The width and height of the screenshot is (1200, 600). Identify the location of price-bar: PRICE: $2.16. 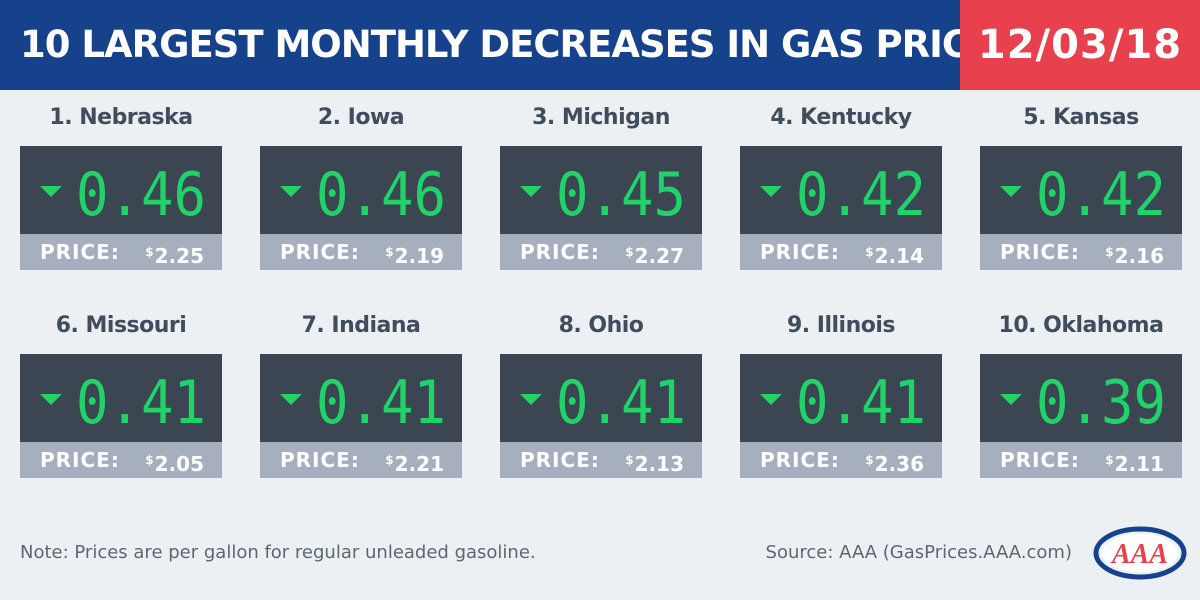
(1081, 252).